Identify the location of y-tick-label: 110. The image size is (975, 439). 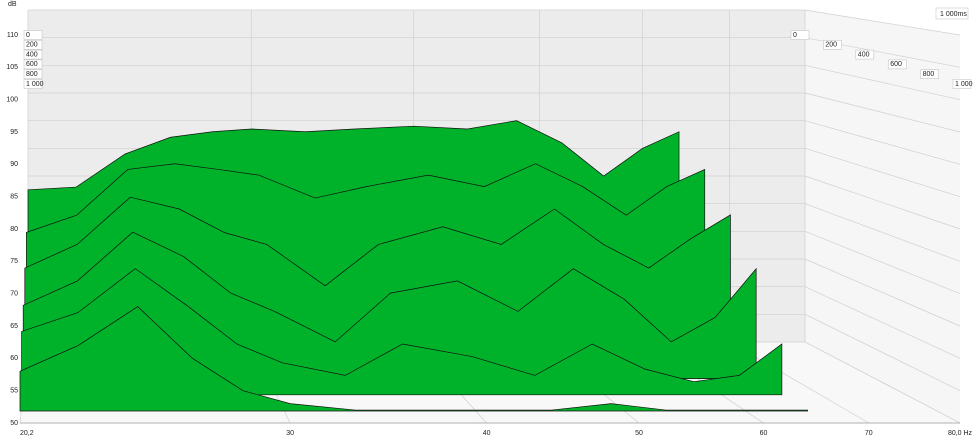
(12, 35).